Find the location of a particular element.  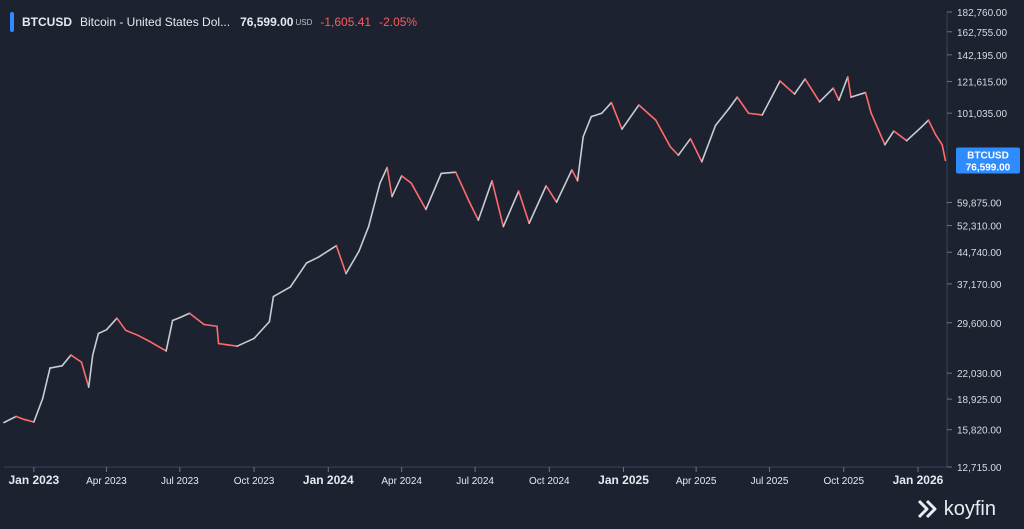

x-tick-label: Apr 2024 is located at coordinates (401, 481).